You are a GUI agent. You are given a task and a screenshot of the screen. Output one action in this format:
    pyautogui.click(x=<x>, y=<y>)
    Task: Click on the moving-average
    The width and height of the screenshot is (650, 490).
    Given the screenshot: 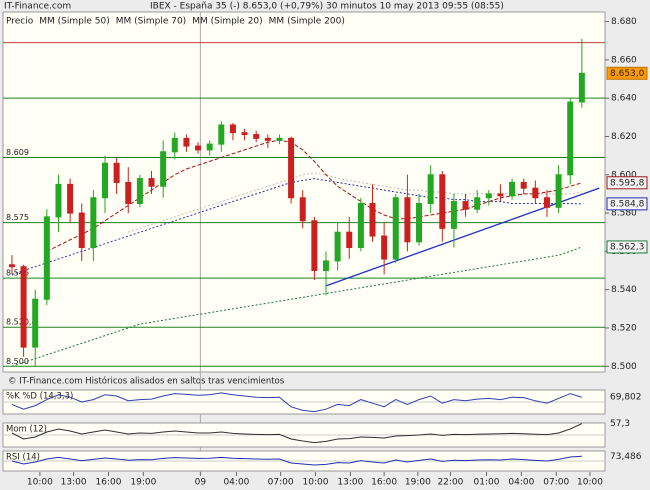 What is the action you would take?
    pyautogui.click(x=355, y=202)
    